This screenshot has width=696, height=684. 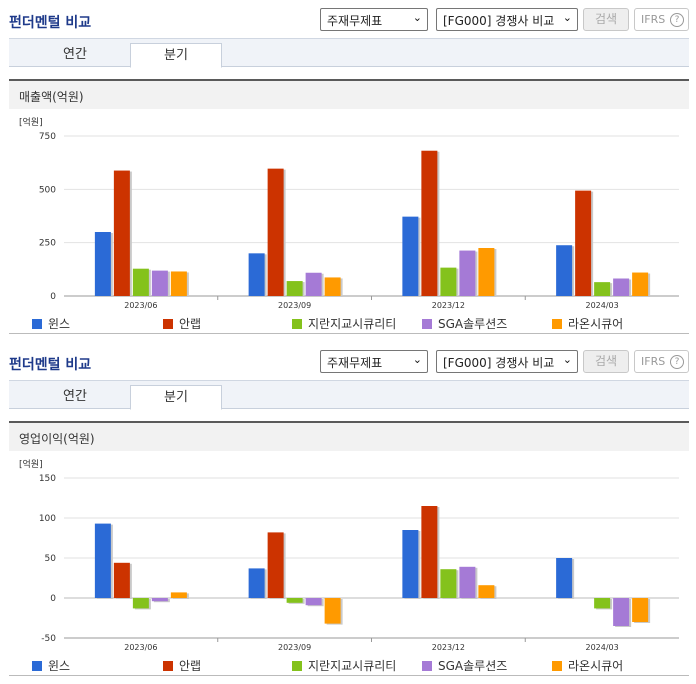 I want to click on legend-item: 안랩, so click(x=182, y=665).